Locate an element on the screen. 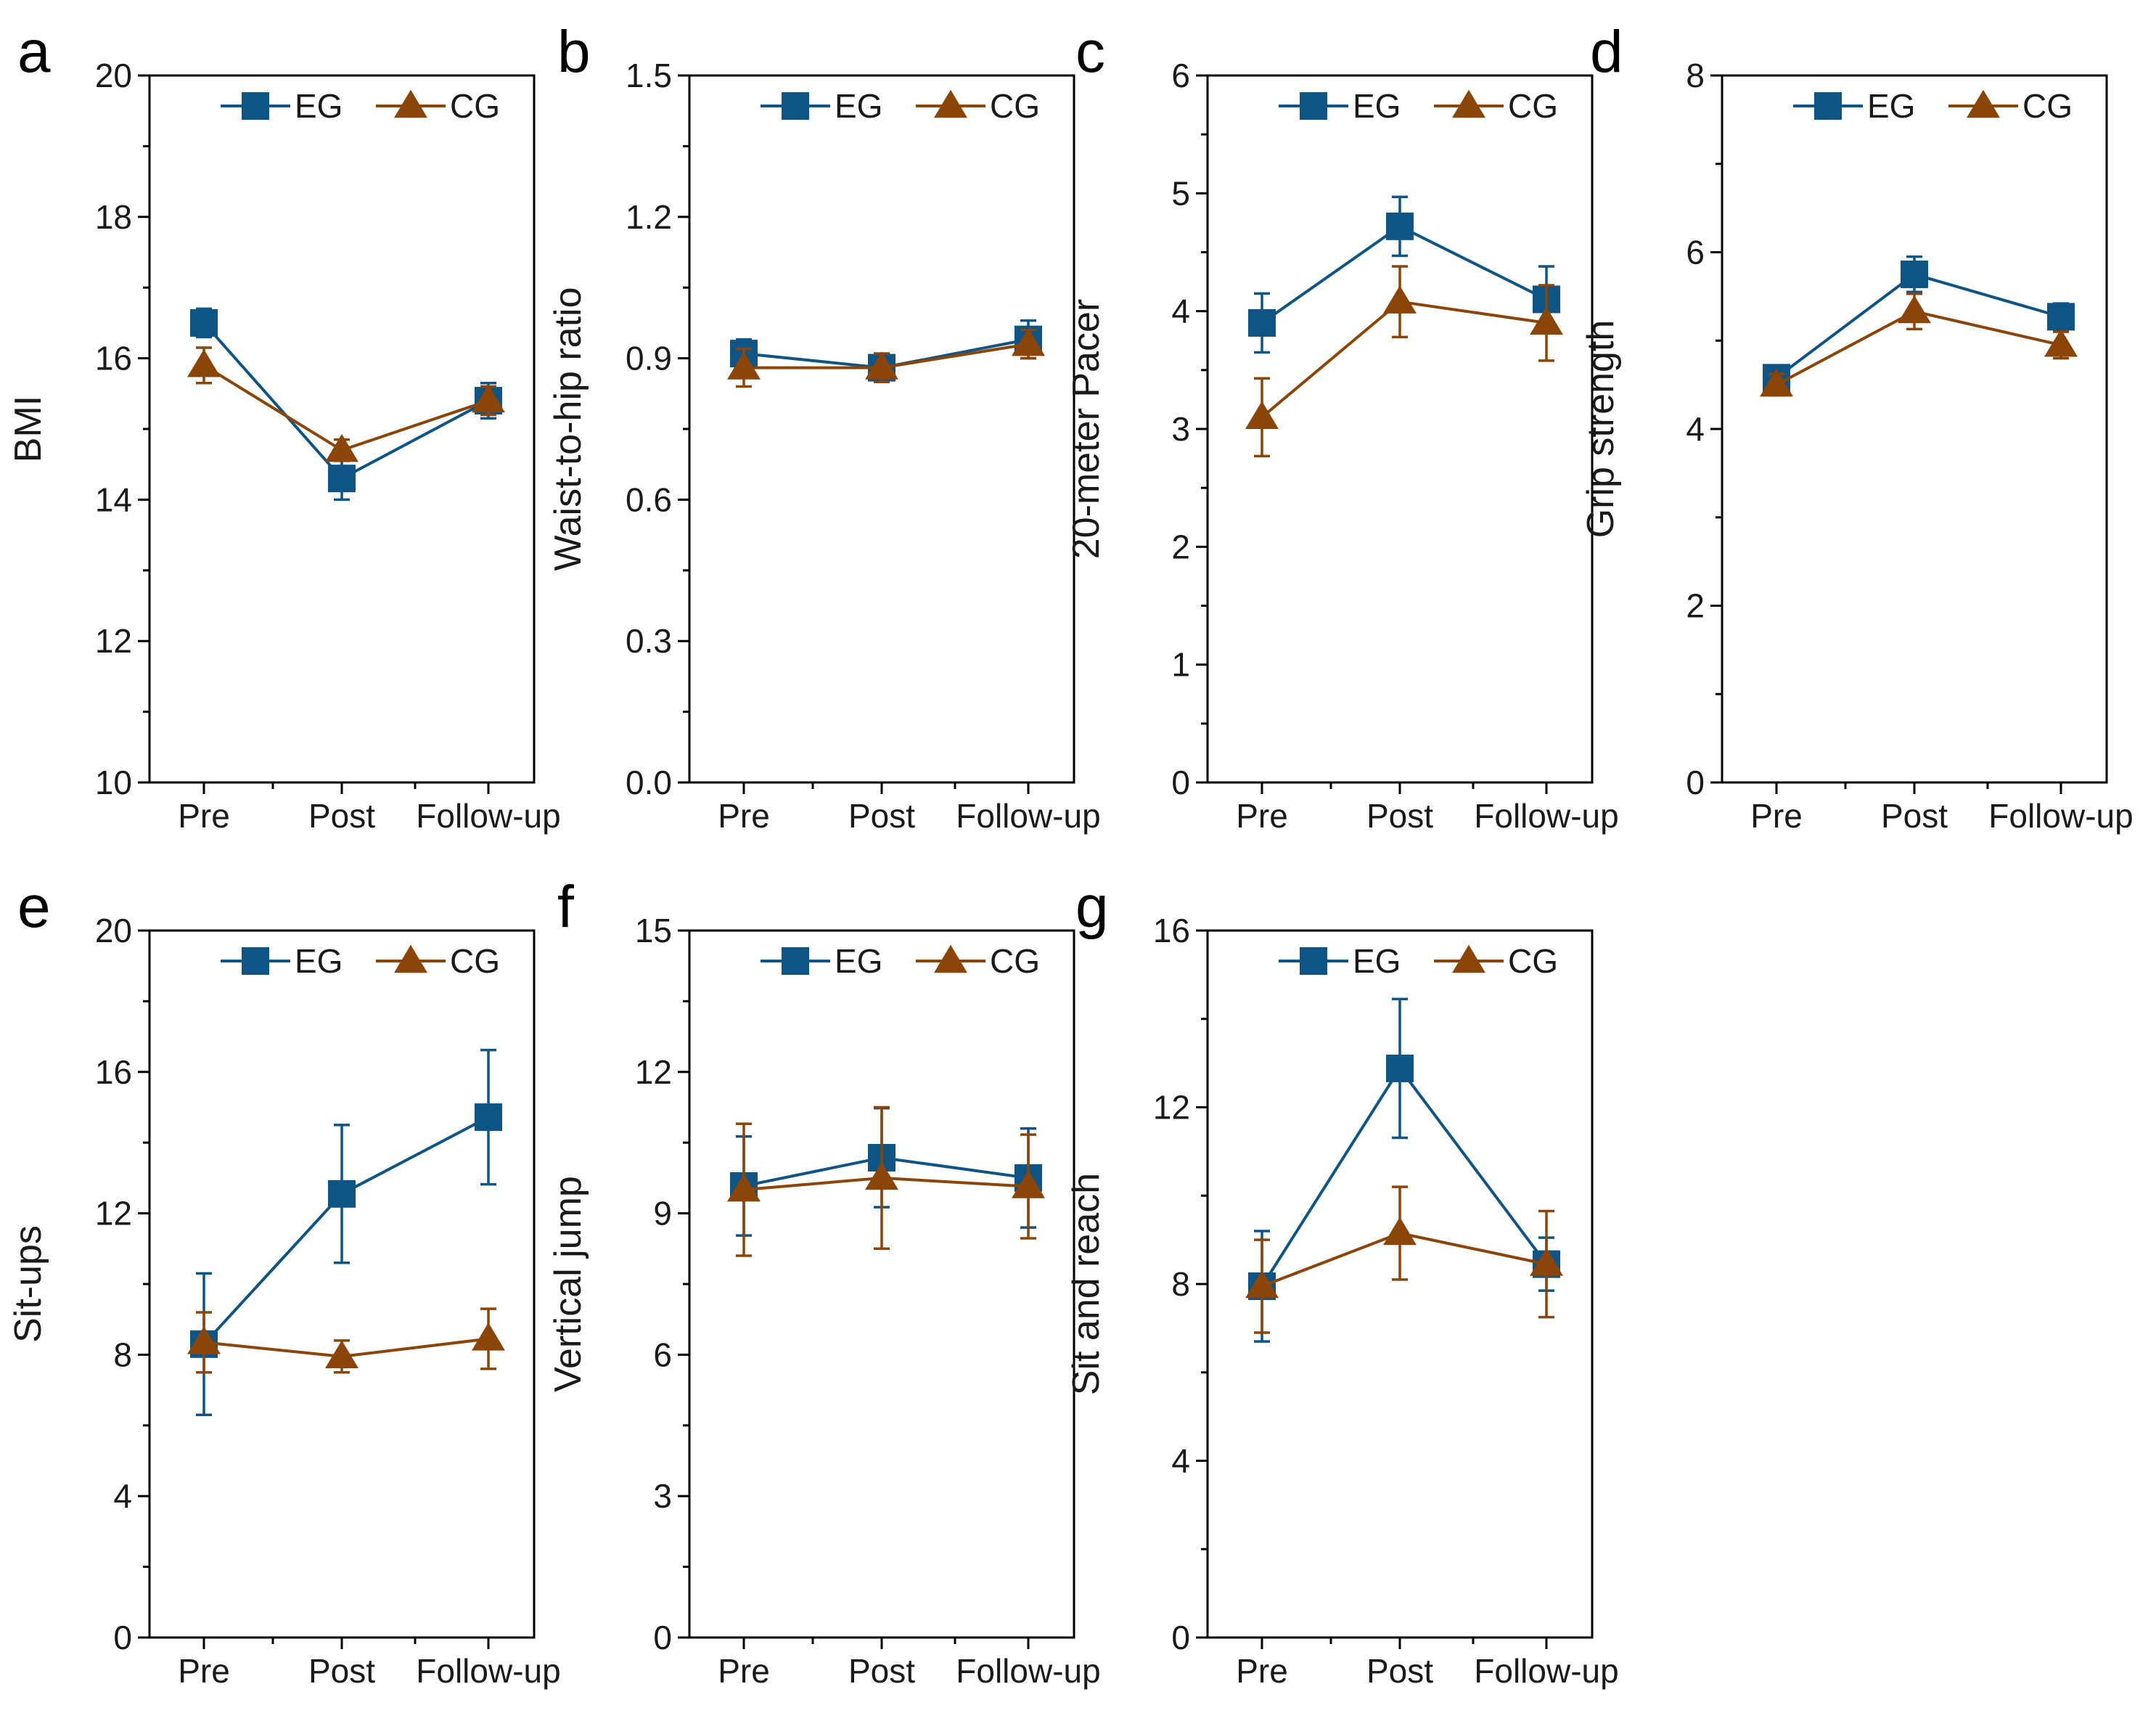 The height and width of the screenshot is (1713, 2156). chart-panel-e: 0 4 8 12 16 20 Pre Post Follow-up Sit-ups e EG CG is located at coordinates (284, 1282).